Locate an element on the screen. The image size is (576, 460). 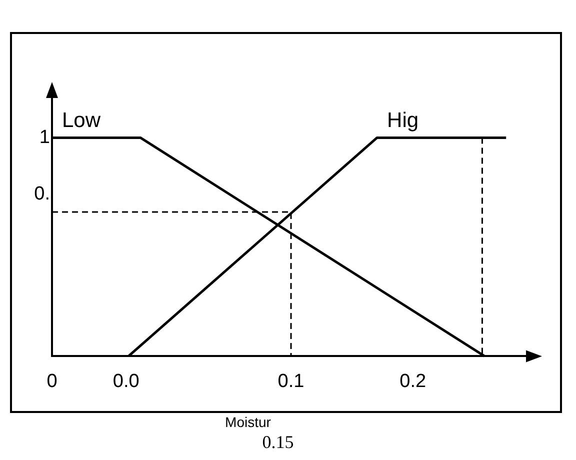
x-tick-label: 0.2 is located at coordinates (413, 381).